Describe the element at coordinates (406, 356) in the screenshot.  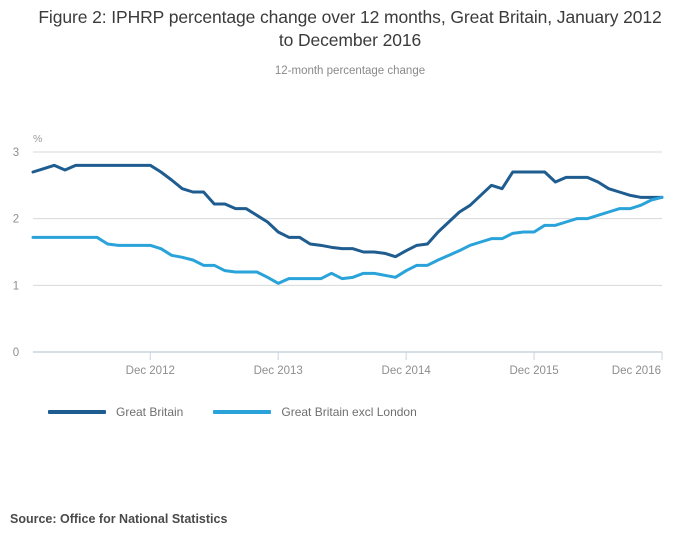
I see `x-axis-ticks-group` at that location.